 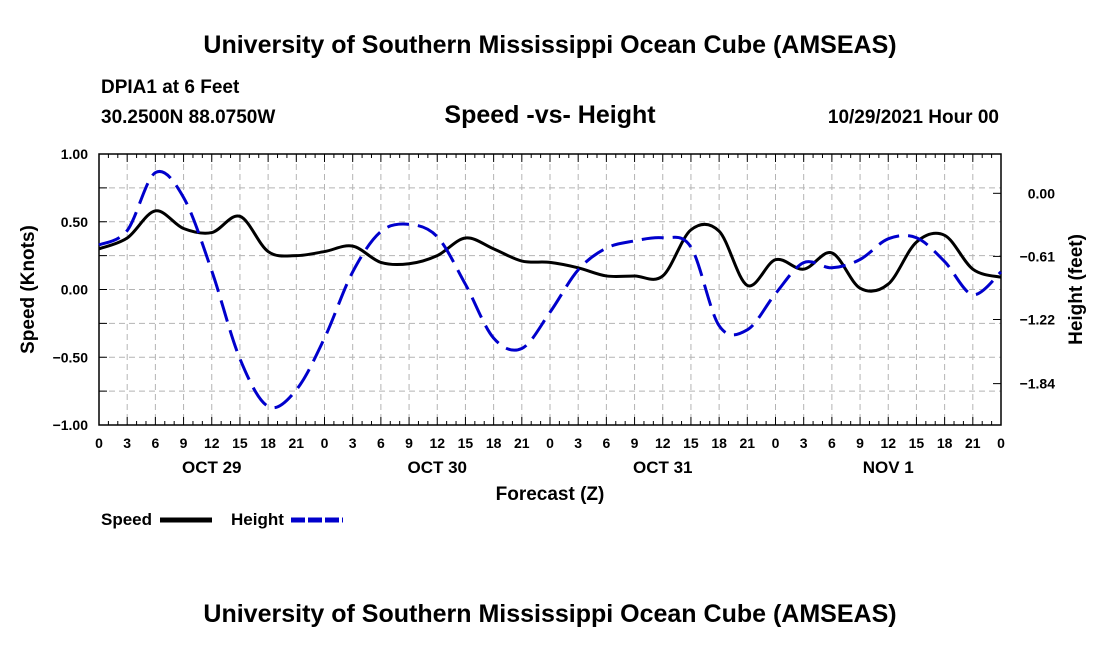 What do you see at coordinates (1038, 256) in the screenshot?
I see `y2-tick-label: −0.61` at bounding box center [1038, 256].